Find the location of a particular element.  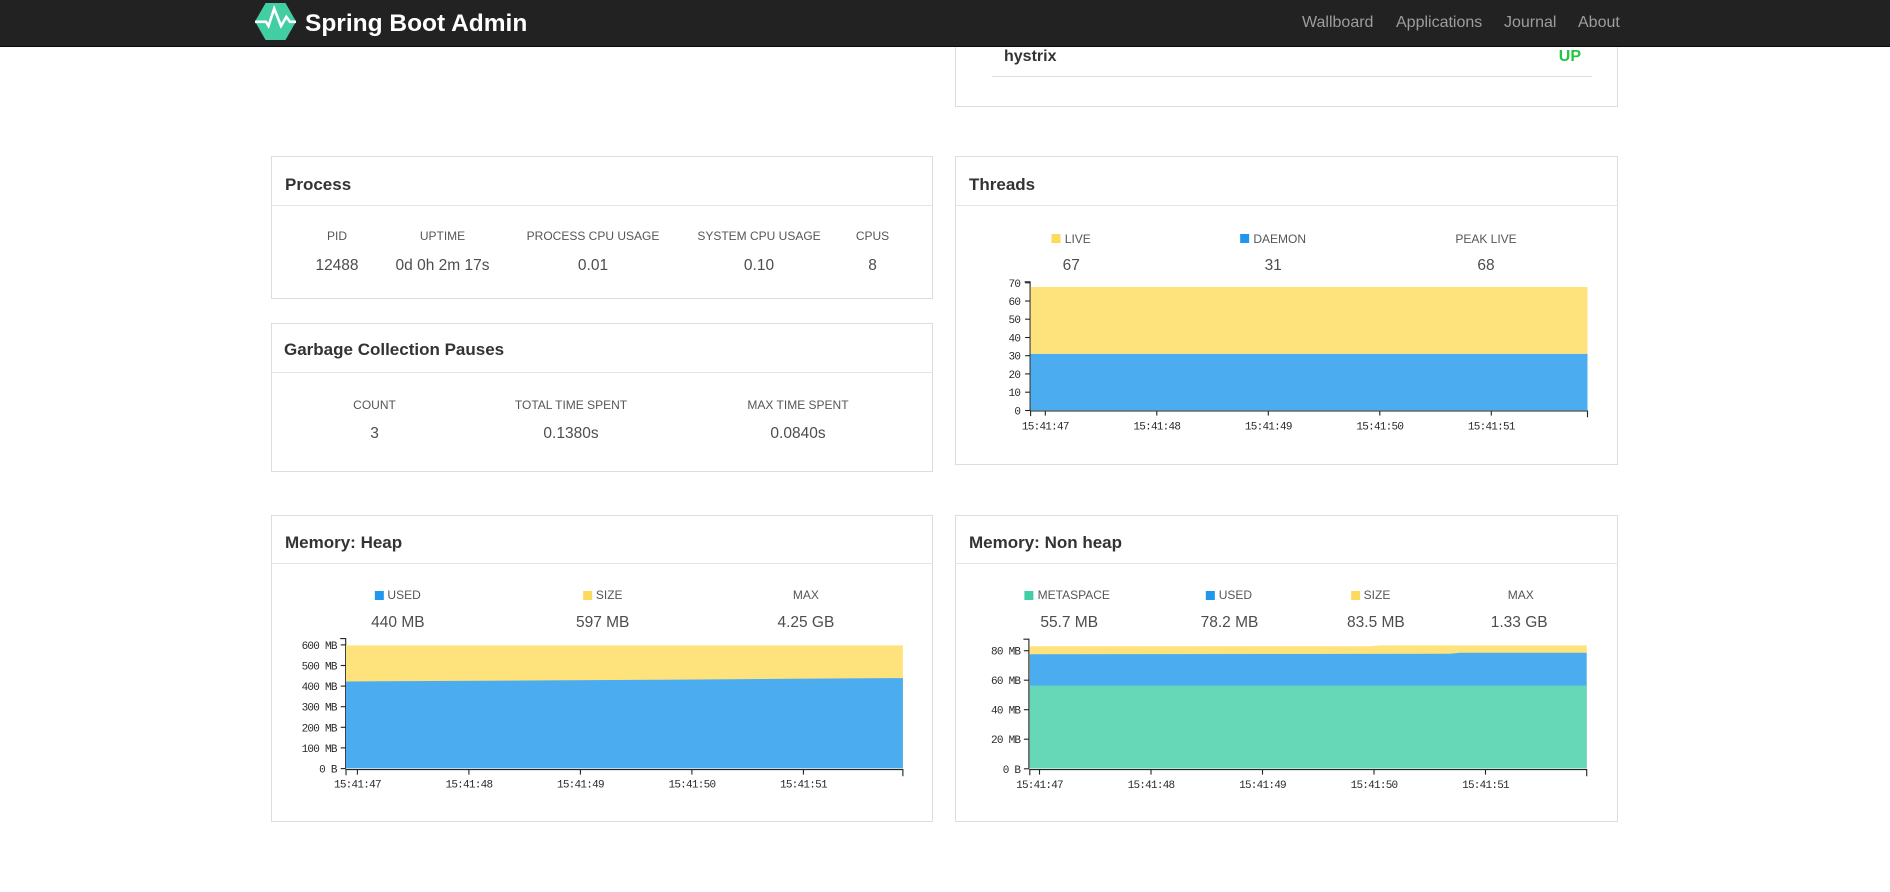

svg-text: 40 is located at coordinates (1014, 340).